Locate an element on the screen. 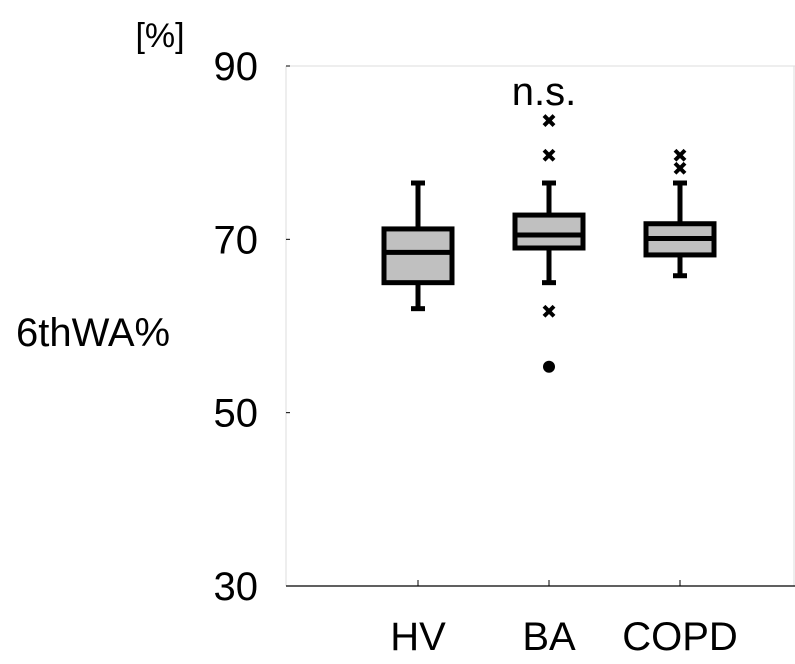  y-axis-ticks: 30 50 70 90 is located at coordinates (252, 327).